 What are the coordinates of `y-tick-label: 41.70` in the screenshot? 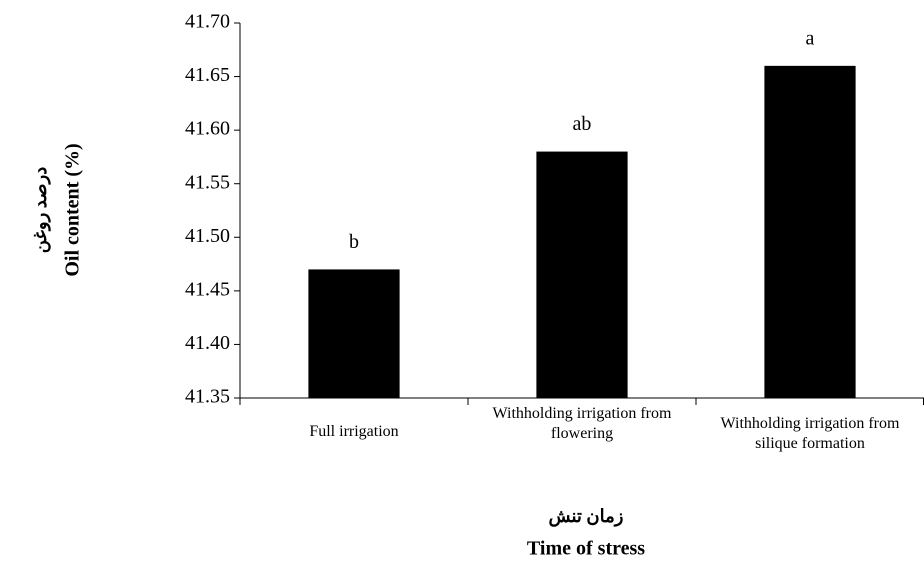 It's located at (207, 22).